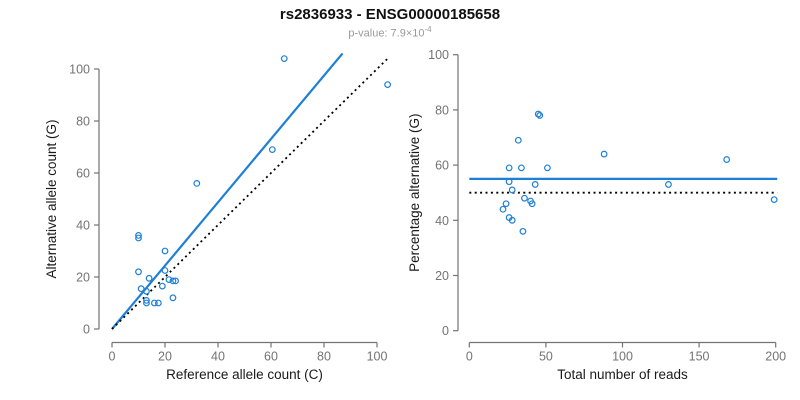 The image size is (800, 400). I want to click on pvalue-exponent: -4, so click(428, 29).